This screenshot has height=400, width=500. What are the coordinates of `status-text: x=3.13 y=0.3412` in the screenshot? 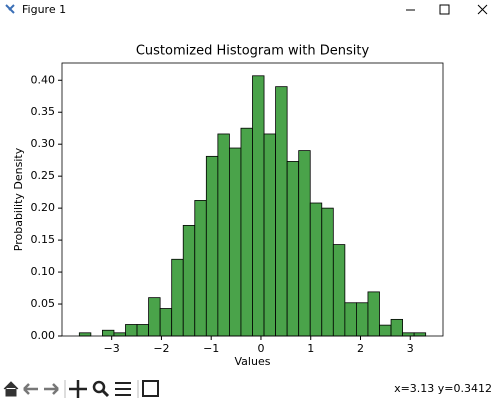 It's located at (443, 388).